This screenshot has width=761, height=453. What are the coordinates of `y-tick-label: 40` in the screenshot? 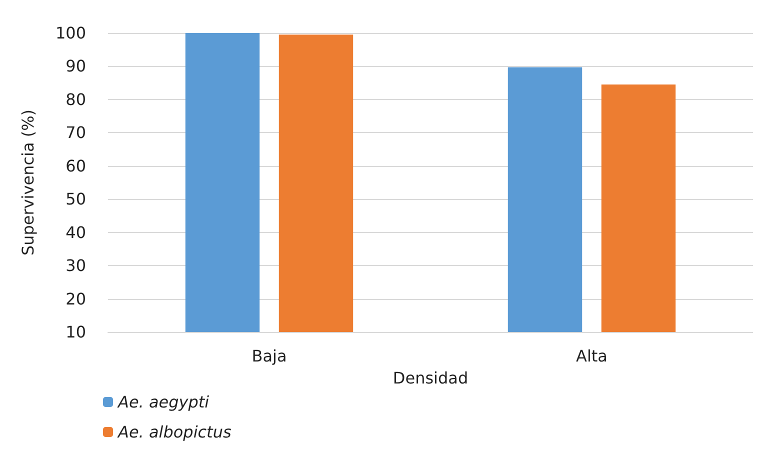 It's located at (76, 232).